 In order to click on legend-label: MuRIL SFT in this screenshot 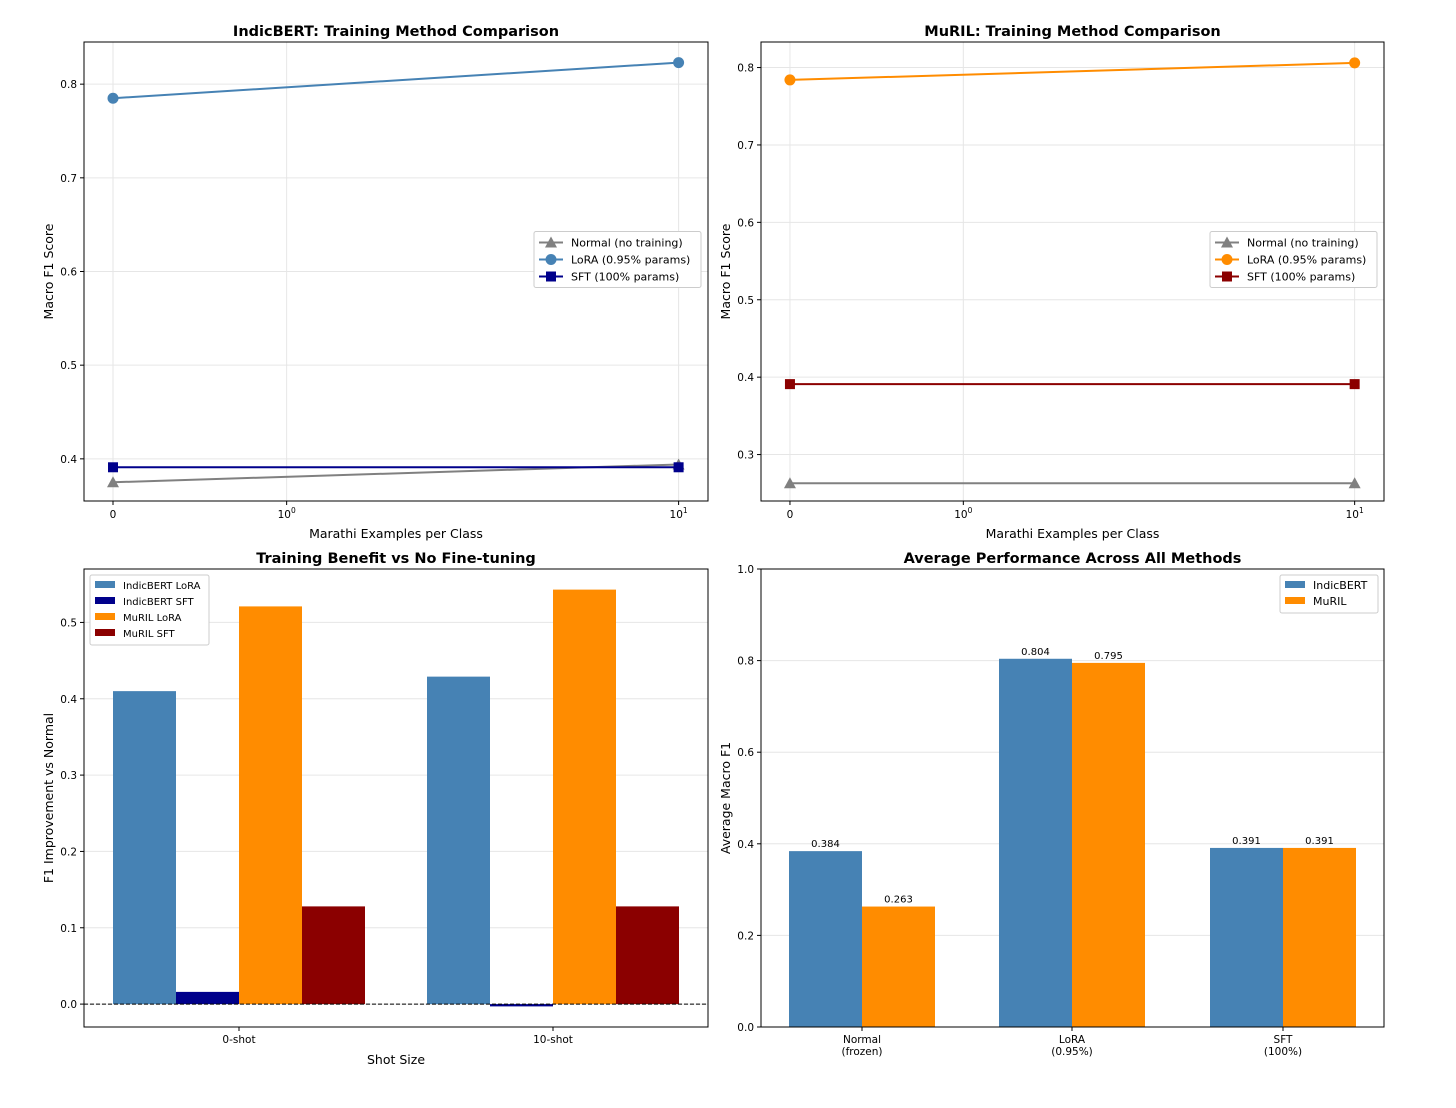, I will do `click(149, 634)`.